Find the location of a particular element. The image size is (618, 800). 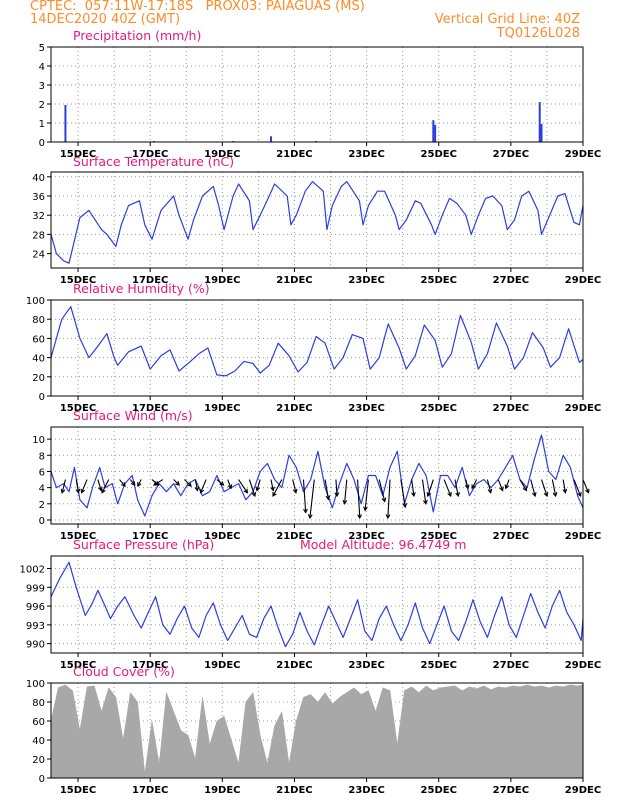

panel-subtitle: Model Altitude: 96.4749 m is located at coordinates (383, 544).